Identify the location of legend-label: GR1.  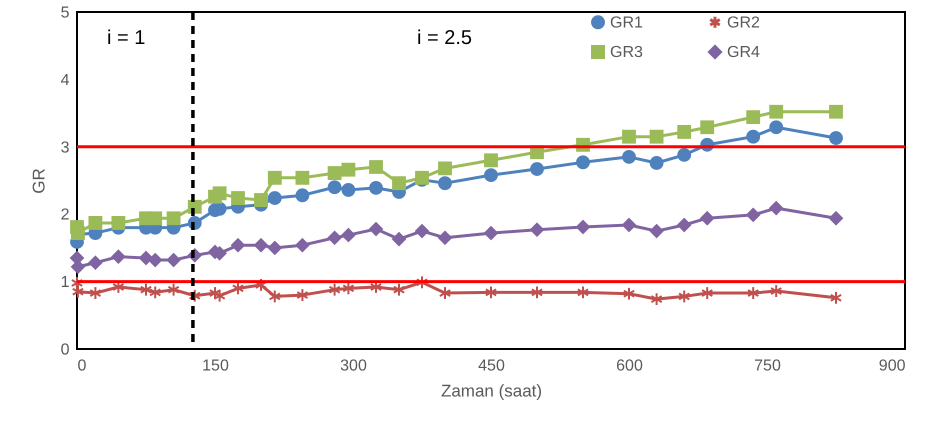
(626, 23).